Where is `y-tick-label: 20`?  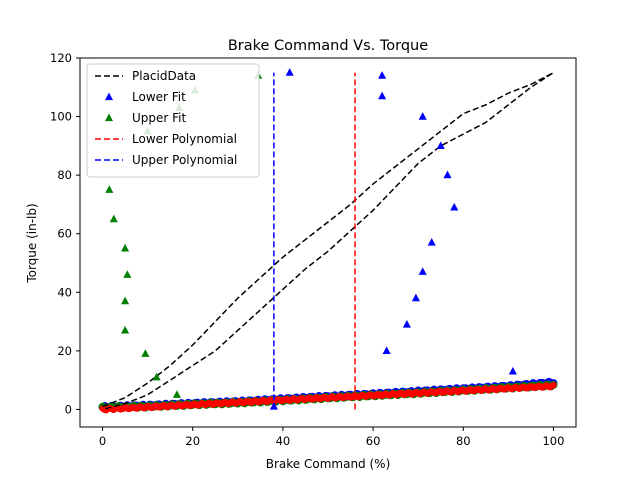
y-tick-label: 20 is located at coordinates (64, 351).